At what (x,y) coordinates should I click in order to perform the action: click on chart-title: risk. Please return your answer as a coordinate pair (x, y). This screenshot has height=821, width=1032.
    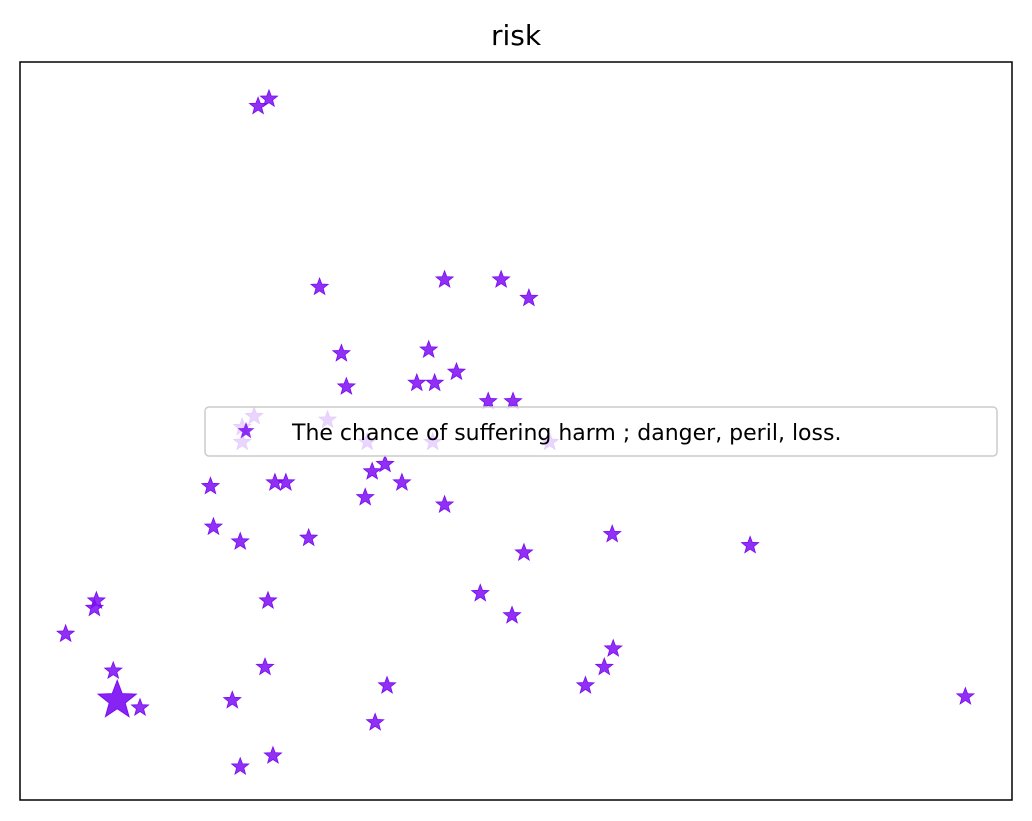
    Looking at the image, I should click on (516, 35).